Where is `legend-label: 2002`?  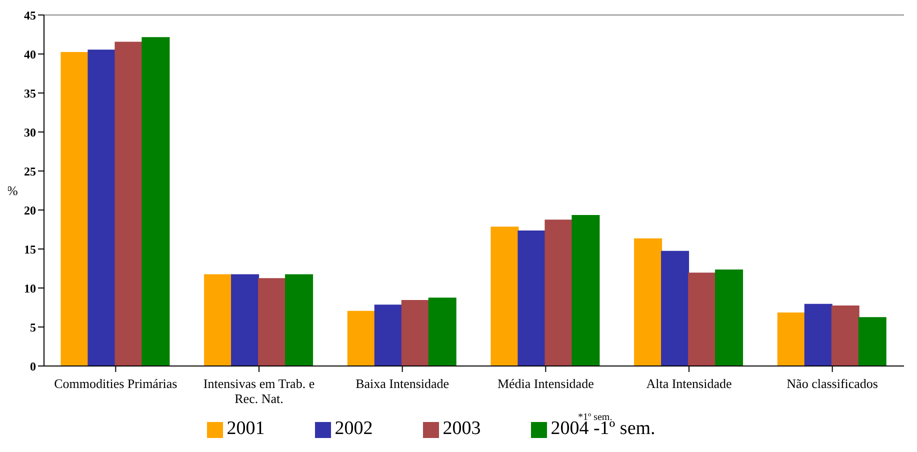 legend-label: 2002 is located at coordinates (353, 428).